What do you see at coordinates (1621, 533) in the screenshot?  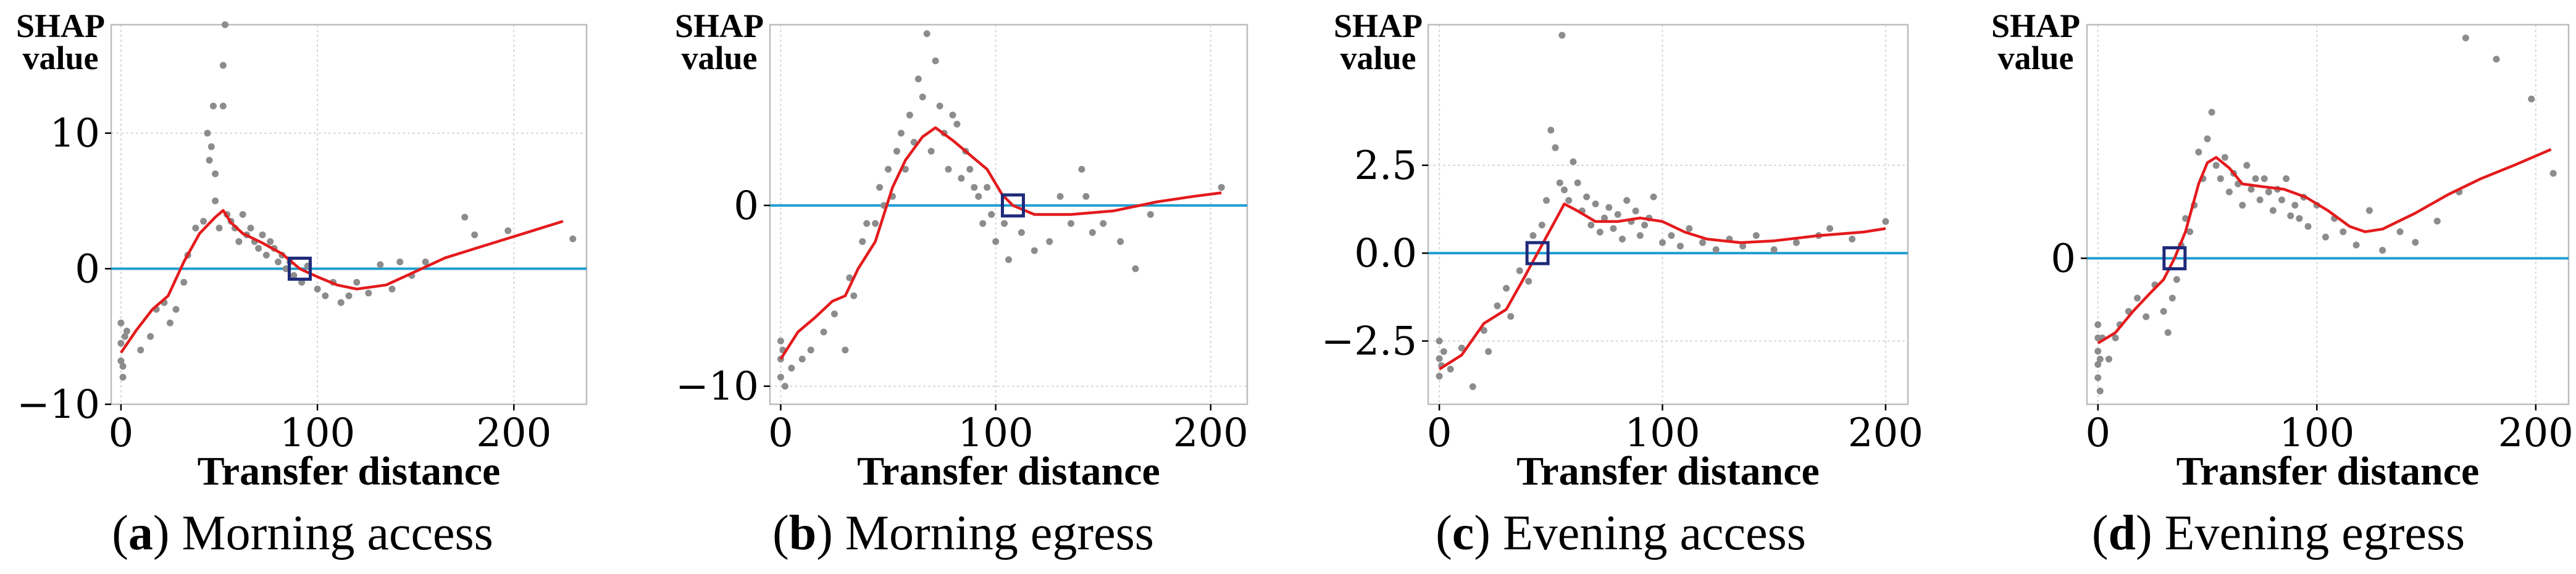 I see `panel-caption: (c) Evening access` at bounding box center [1621, 533].